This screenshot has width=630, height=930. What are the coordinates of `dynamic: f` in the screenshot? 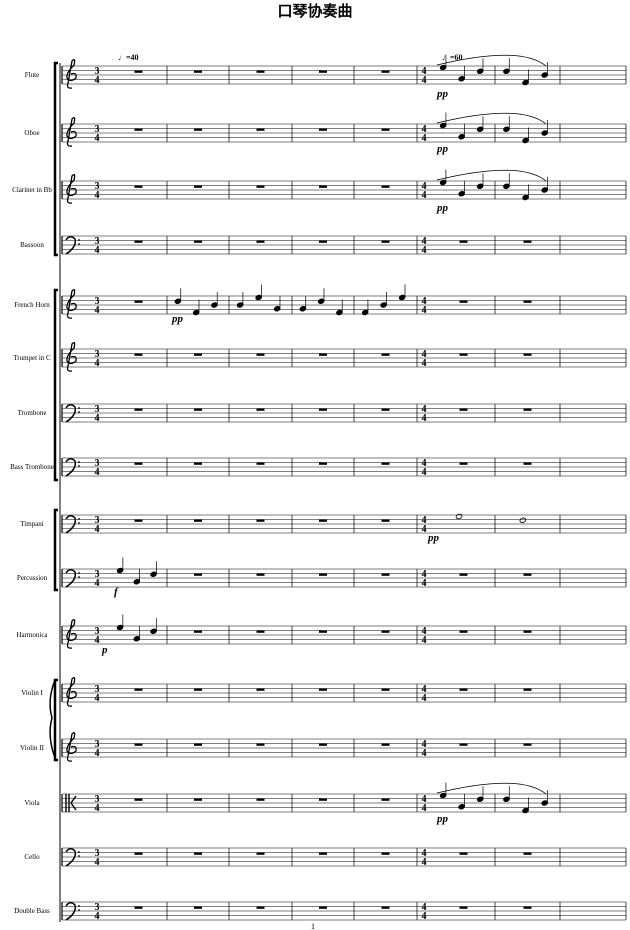 It's located at (116, 592).